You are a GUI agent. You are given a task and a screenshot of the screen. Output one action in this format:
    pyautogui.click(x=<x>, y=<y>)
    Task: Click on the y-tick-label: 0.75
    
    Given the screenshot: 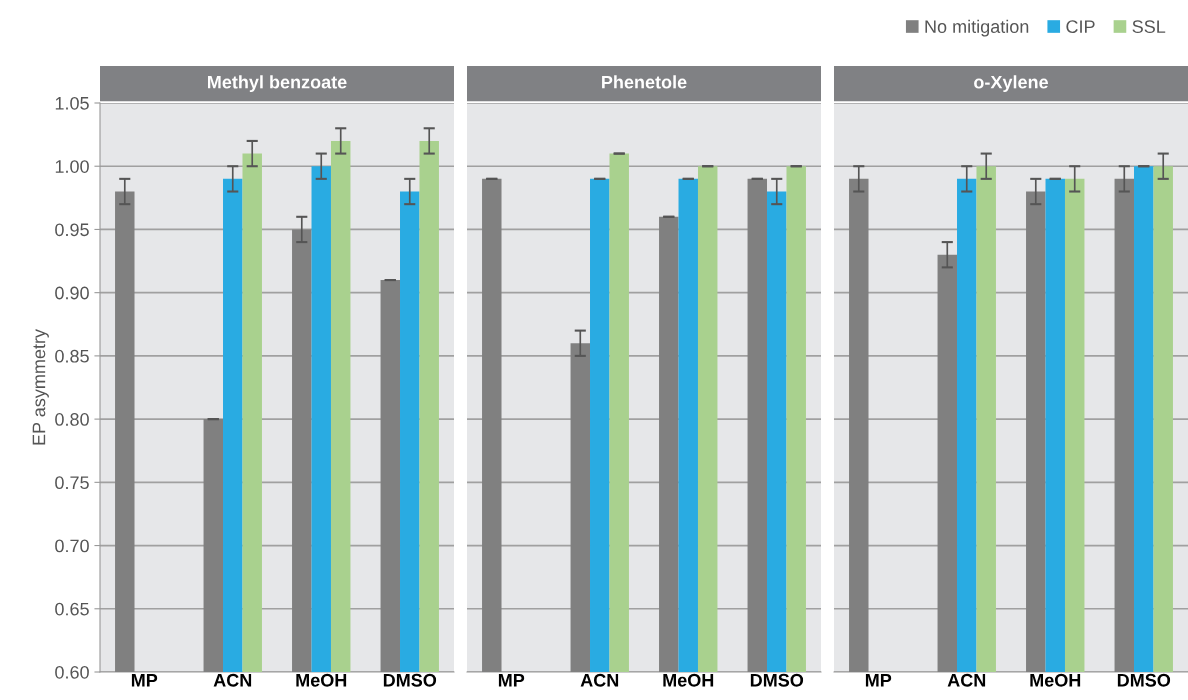 What is the action you would take?
    pyautogui.click(x=72, y=483)
    